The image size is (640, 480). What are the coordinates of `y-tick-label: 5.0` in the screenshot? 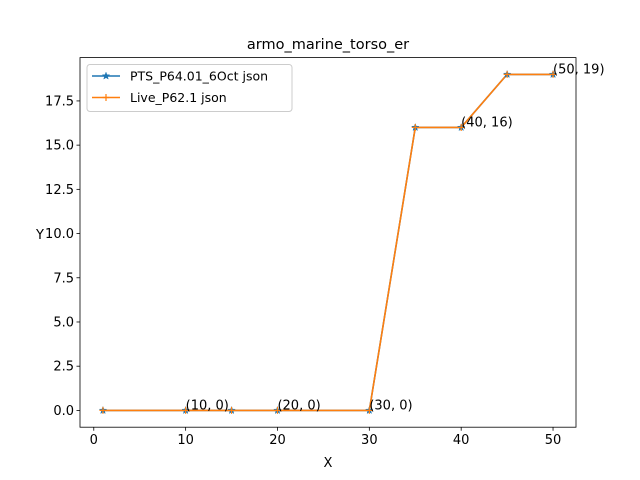 It's located at (63, 322).